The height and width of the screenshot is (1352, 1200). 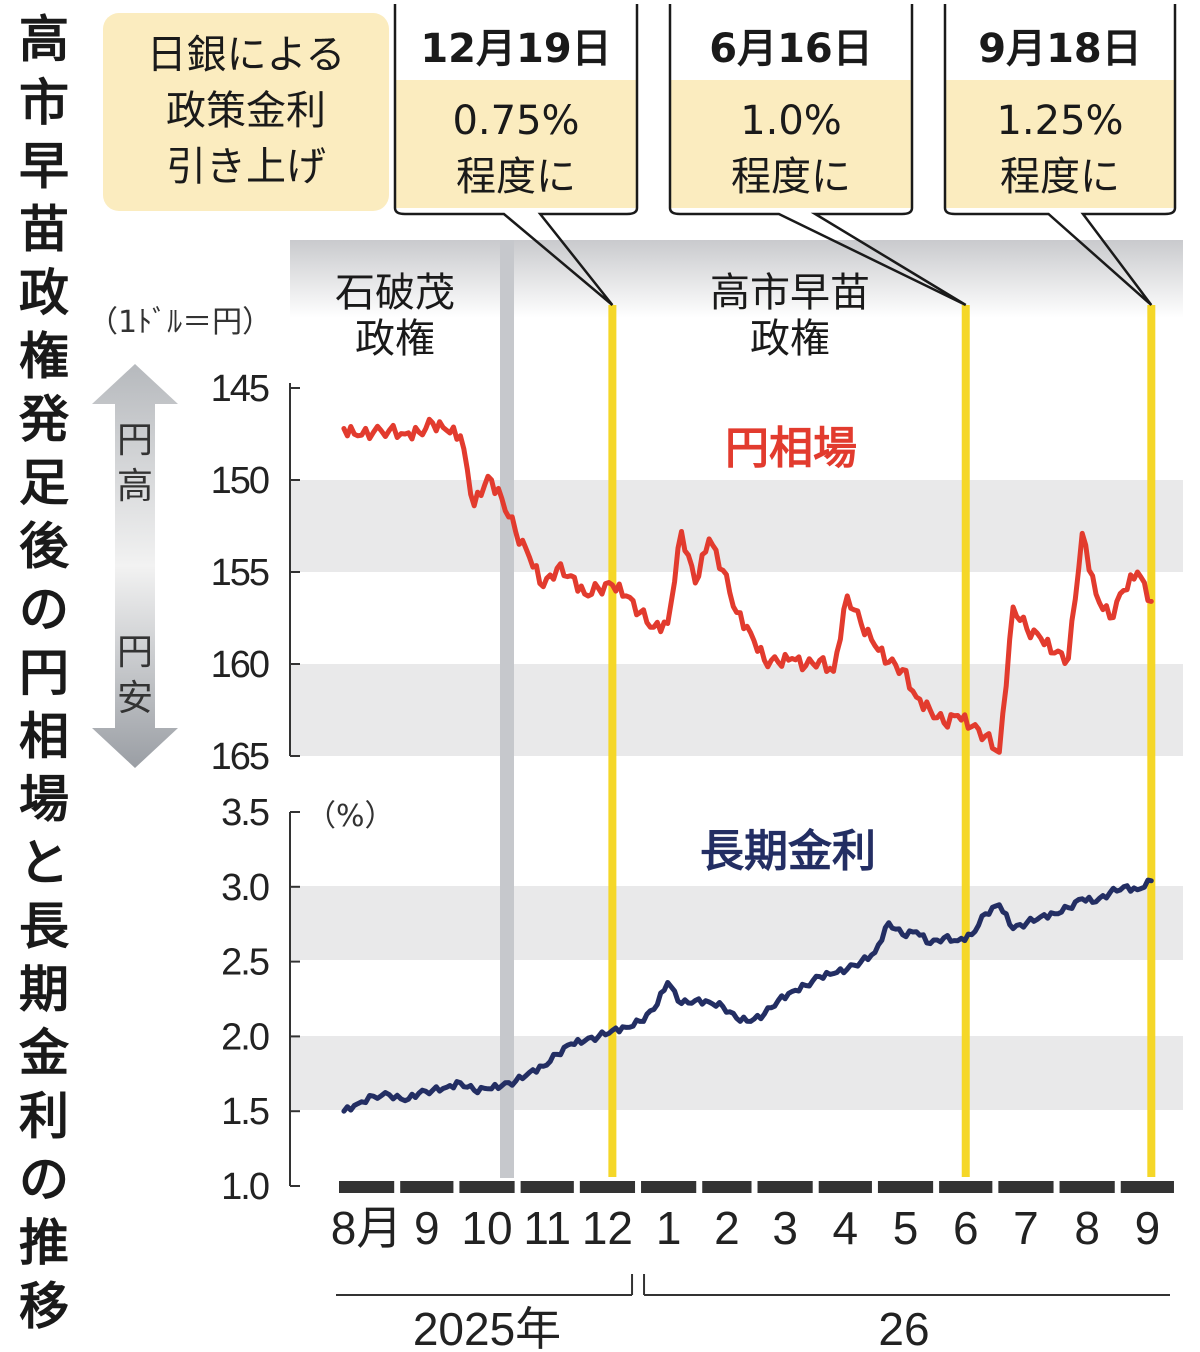 What do you see at coordinates (906, 1228) in the screenshot?
I see `month-label: 5` at bounding box center [906, 1228].